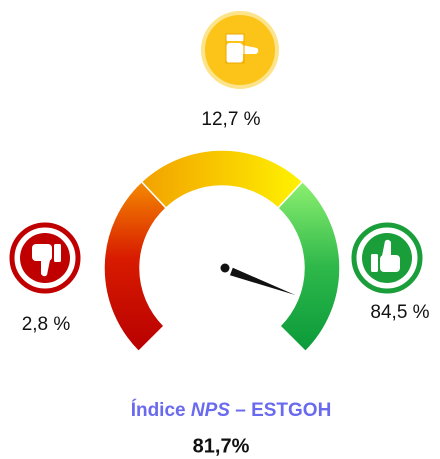  I want to click on title-part: NPS, so click(210, 410).